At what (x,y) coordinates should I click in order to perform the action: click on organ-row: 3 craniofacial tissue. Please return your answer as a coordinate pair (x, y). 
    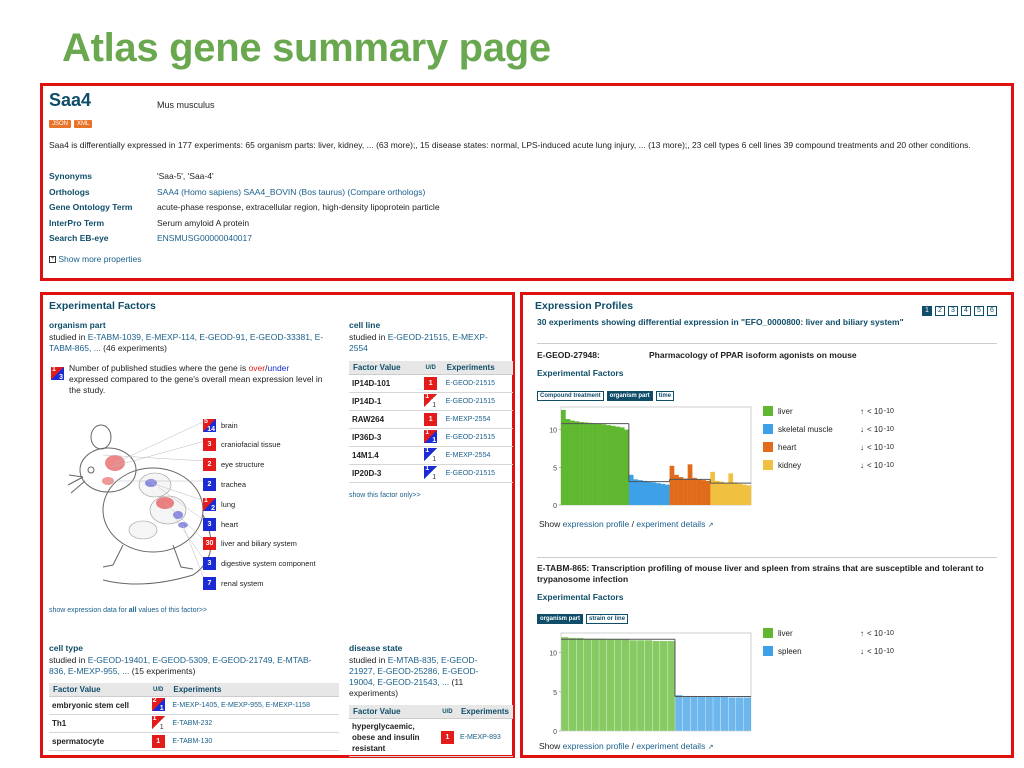
    Looking at the image, I should click on (242, 445).